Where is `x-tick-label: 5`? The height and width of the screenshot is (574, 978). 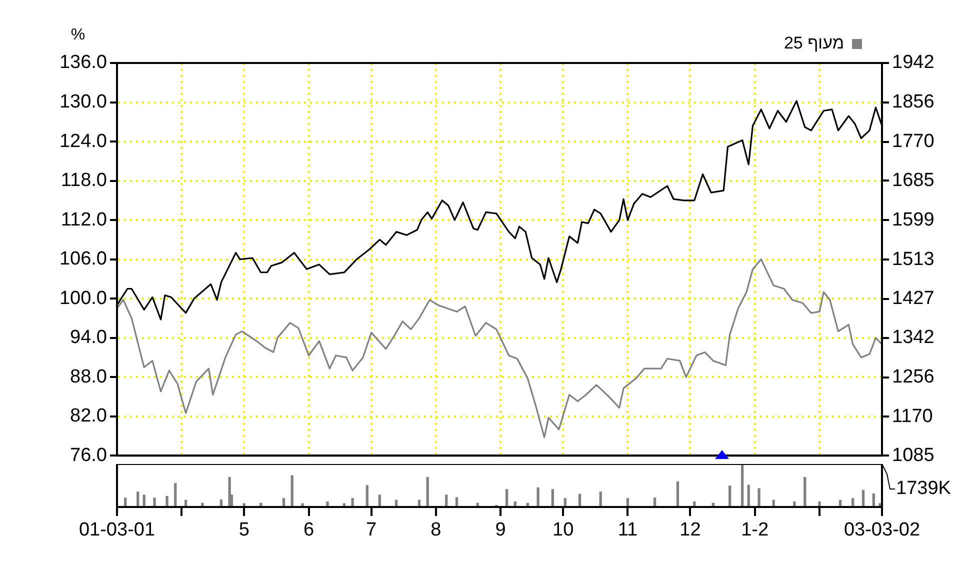
x-tick-label: 5 is located at coordinates (244, 530).